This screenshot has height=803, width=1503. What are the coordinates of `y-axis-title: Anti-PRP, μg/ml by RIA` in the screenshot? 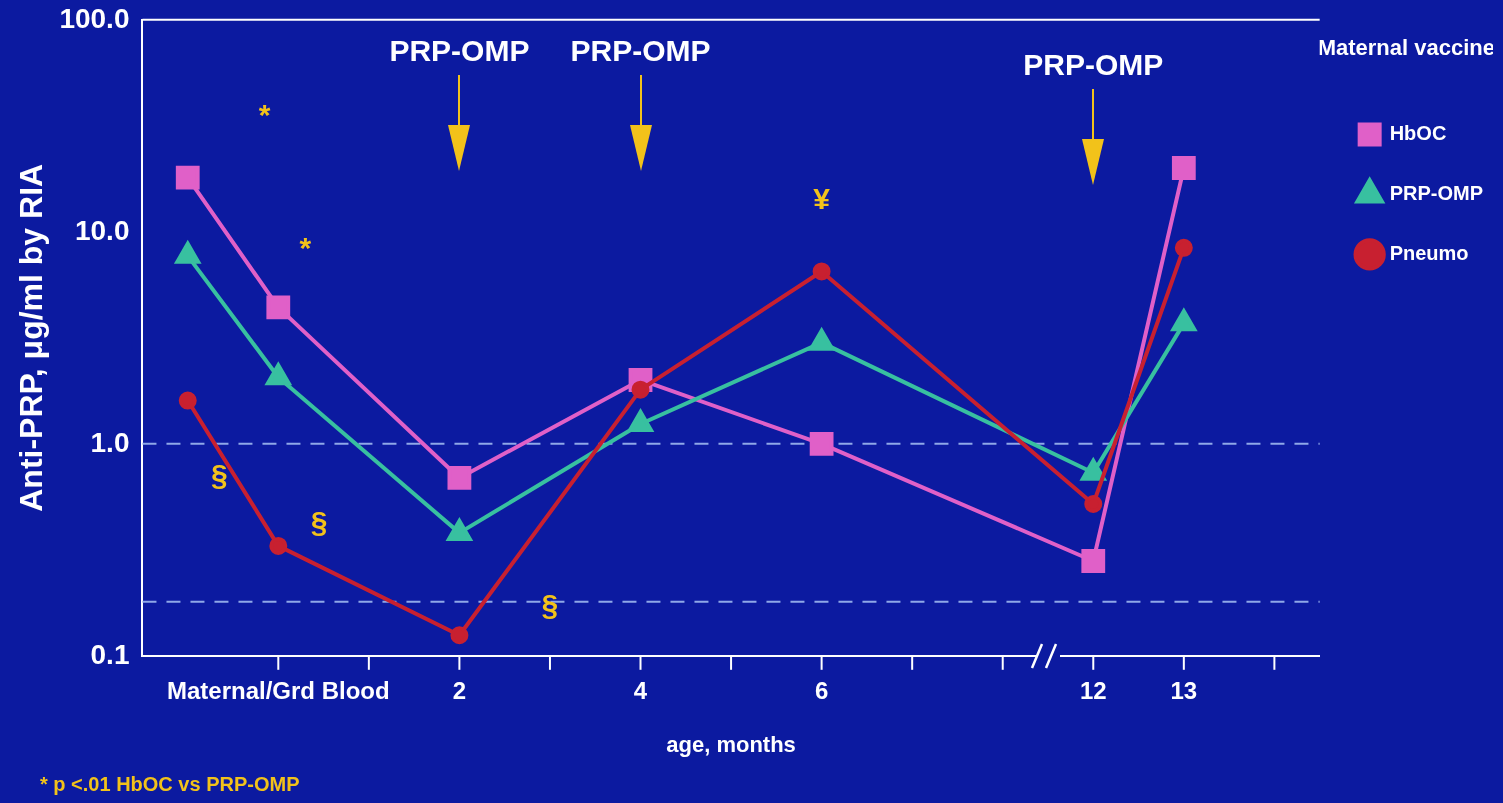 It's located at (31, 337).